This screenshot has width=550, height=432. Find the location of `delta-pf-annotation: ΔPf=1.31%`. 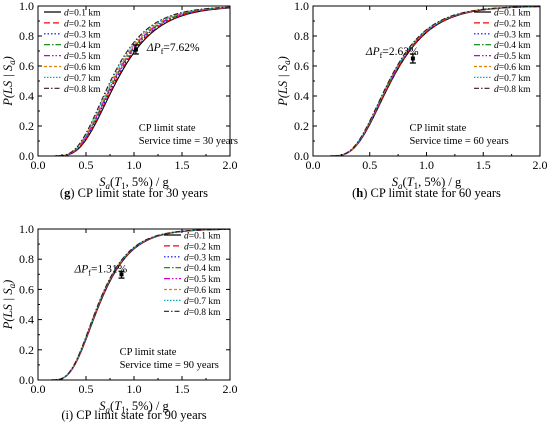

delta-pf-annotation: ΔPf=1.31% is located at coordinates (101, 270).